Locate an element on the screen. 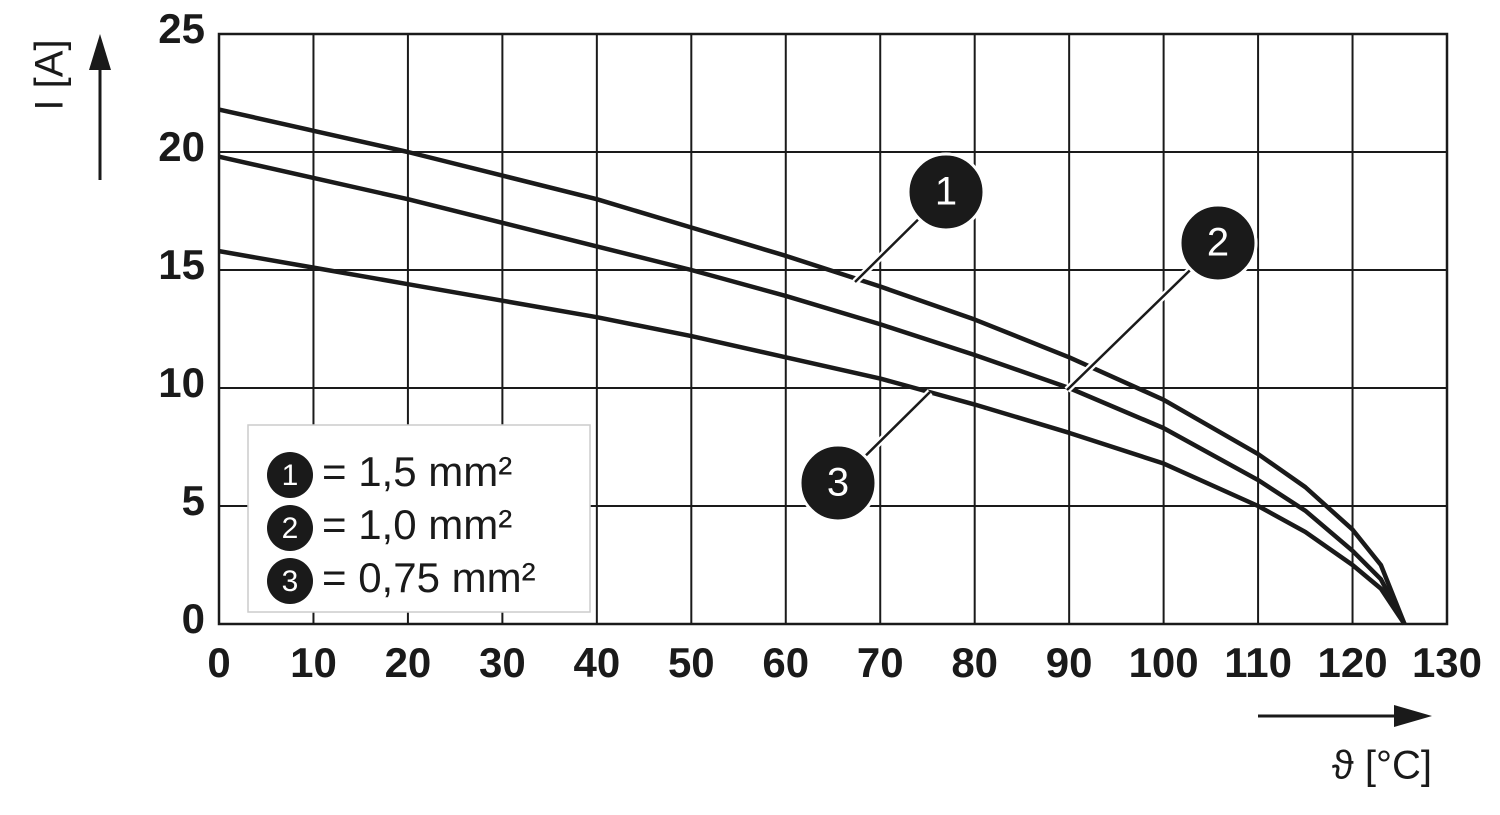  legend-label: = 0,75 mm² is located at coordinates (429, 577).